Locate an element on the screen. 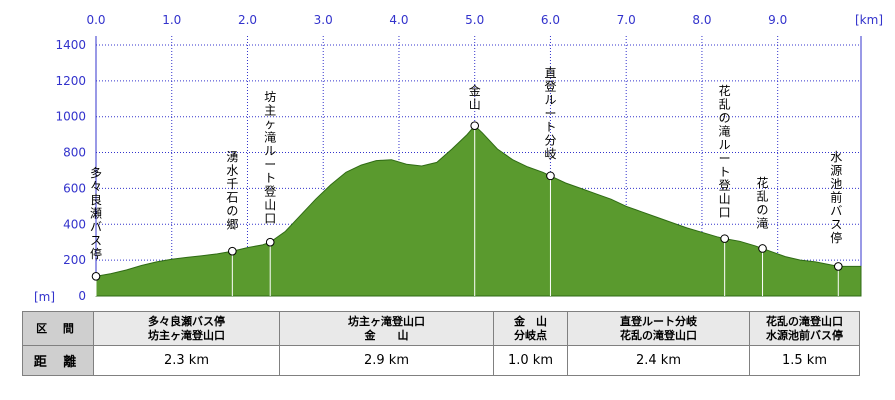  section-cell-2: 坊主ヶ滝登山口 金 山 is located at coordinates (386, 328).